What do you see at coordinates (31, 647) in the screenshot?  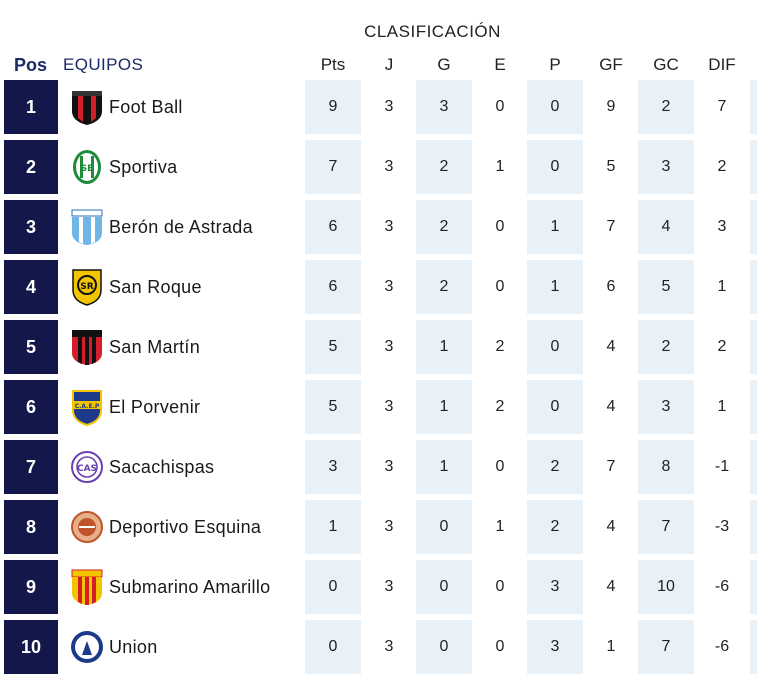 I see `position-cell: 10` at bounding box center [31, 647].